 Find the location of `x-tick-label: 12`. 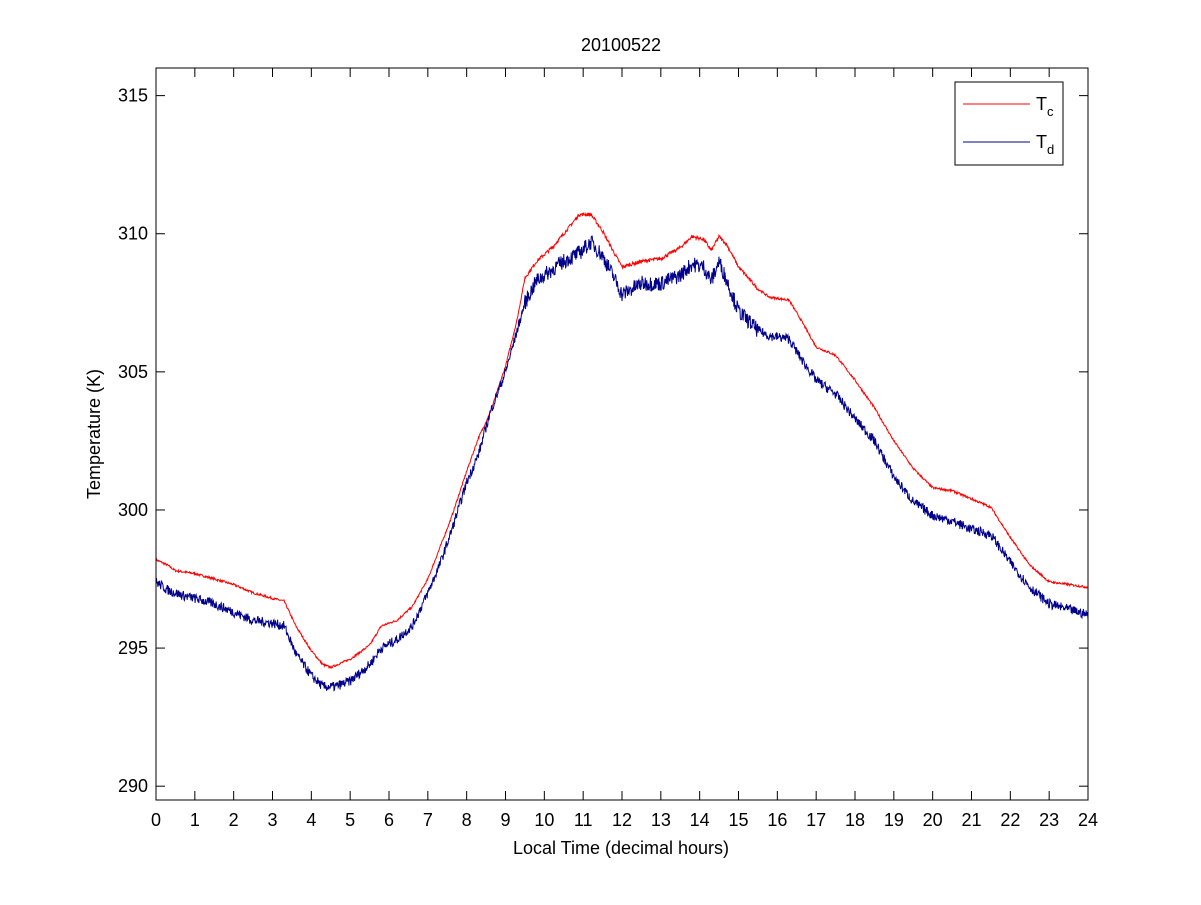

x-tick-label: 12 is located at coordinates (622, 820).